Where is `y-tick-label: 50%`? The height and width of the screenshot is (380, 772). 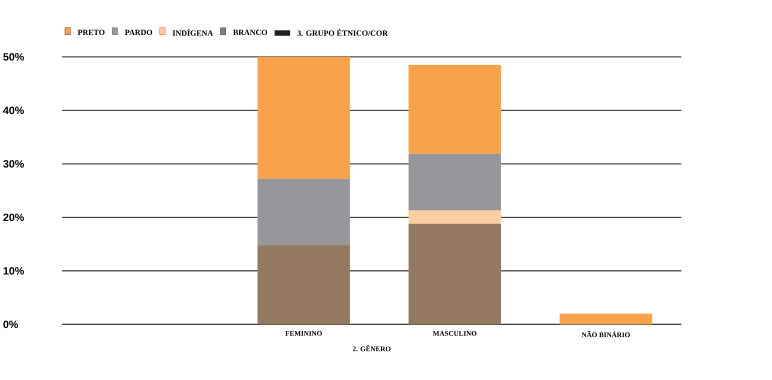
y-tick-label: 50% is located at coordinates (13, 56).